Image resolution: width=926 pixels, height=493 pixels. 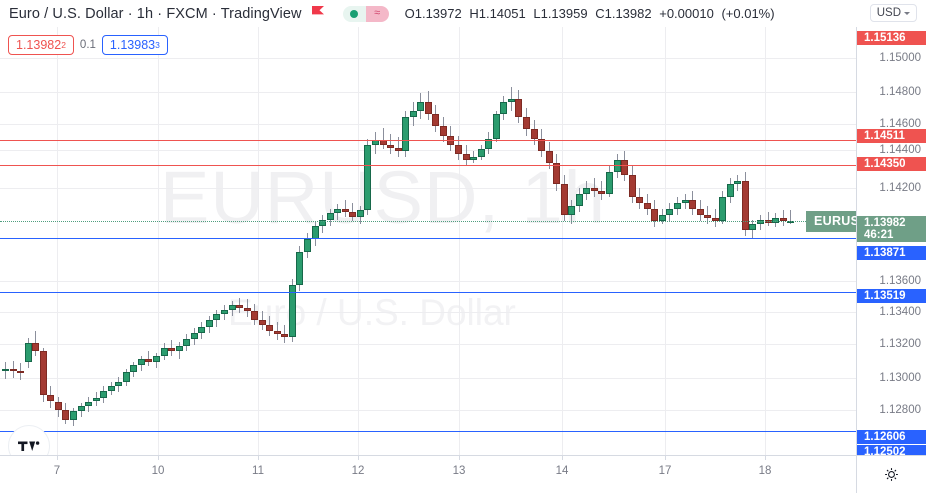 What do you see at coordinates (354, 13) in the screenshot?
I see `toggle-left-option` at bounding box center [354, 13].